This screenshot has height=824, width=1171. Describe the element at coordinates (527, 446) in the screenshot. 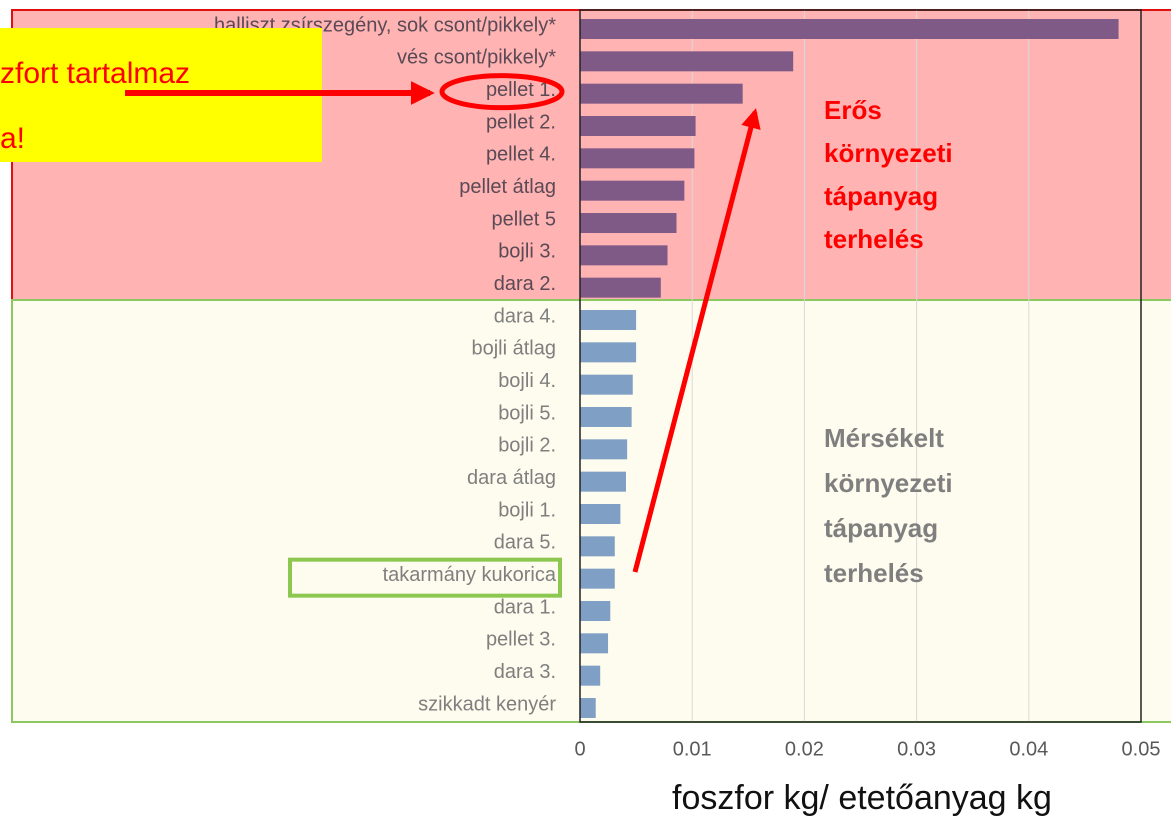

I see `y-tick-label: bojli 2.` at that location.